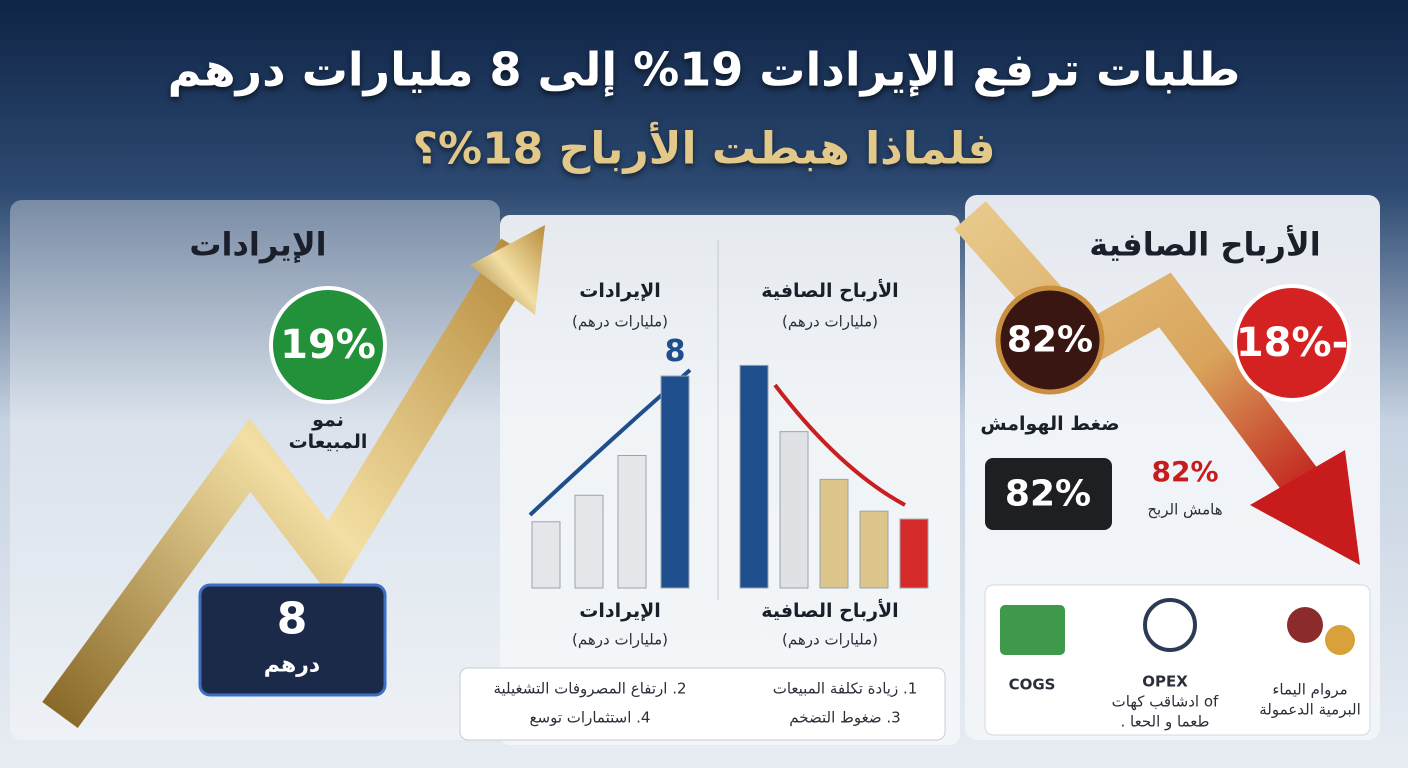  I want to click on growth-circle, so click(328, 345).